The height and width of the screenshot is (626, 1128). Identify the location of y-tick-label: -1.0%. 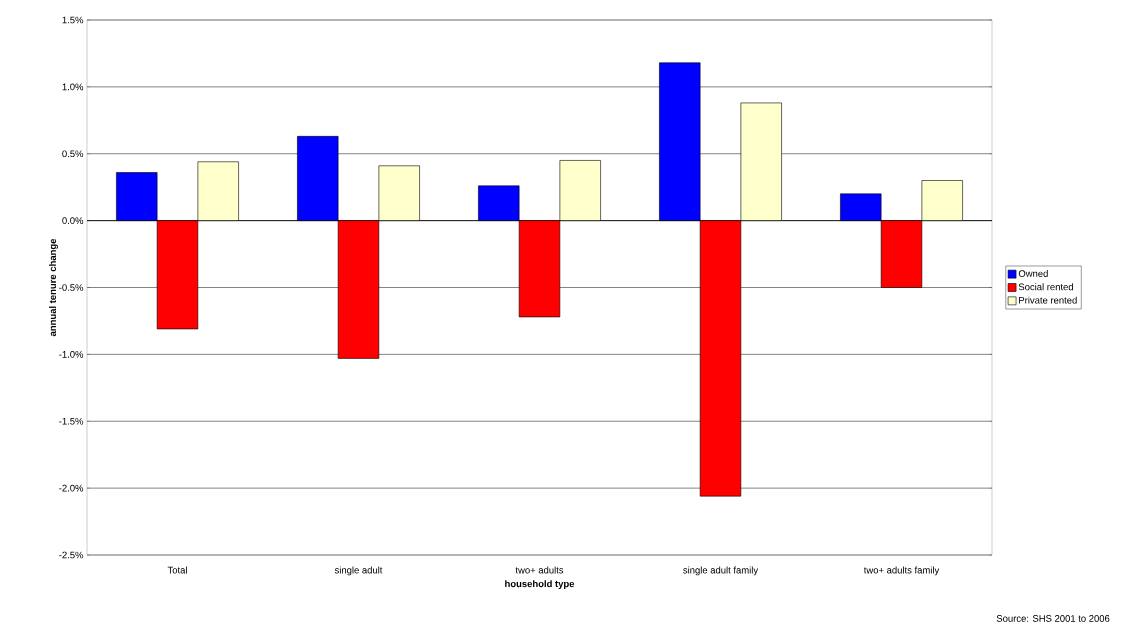
(71, 354).